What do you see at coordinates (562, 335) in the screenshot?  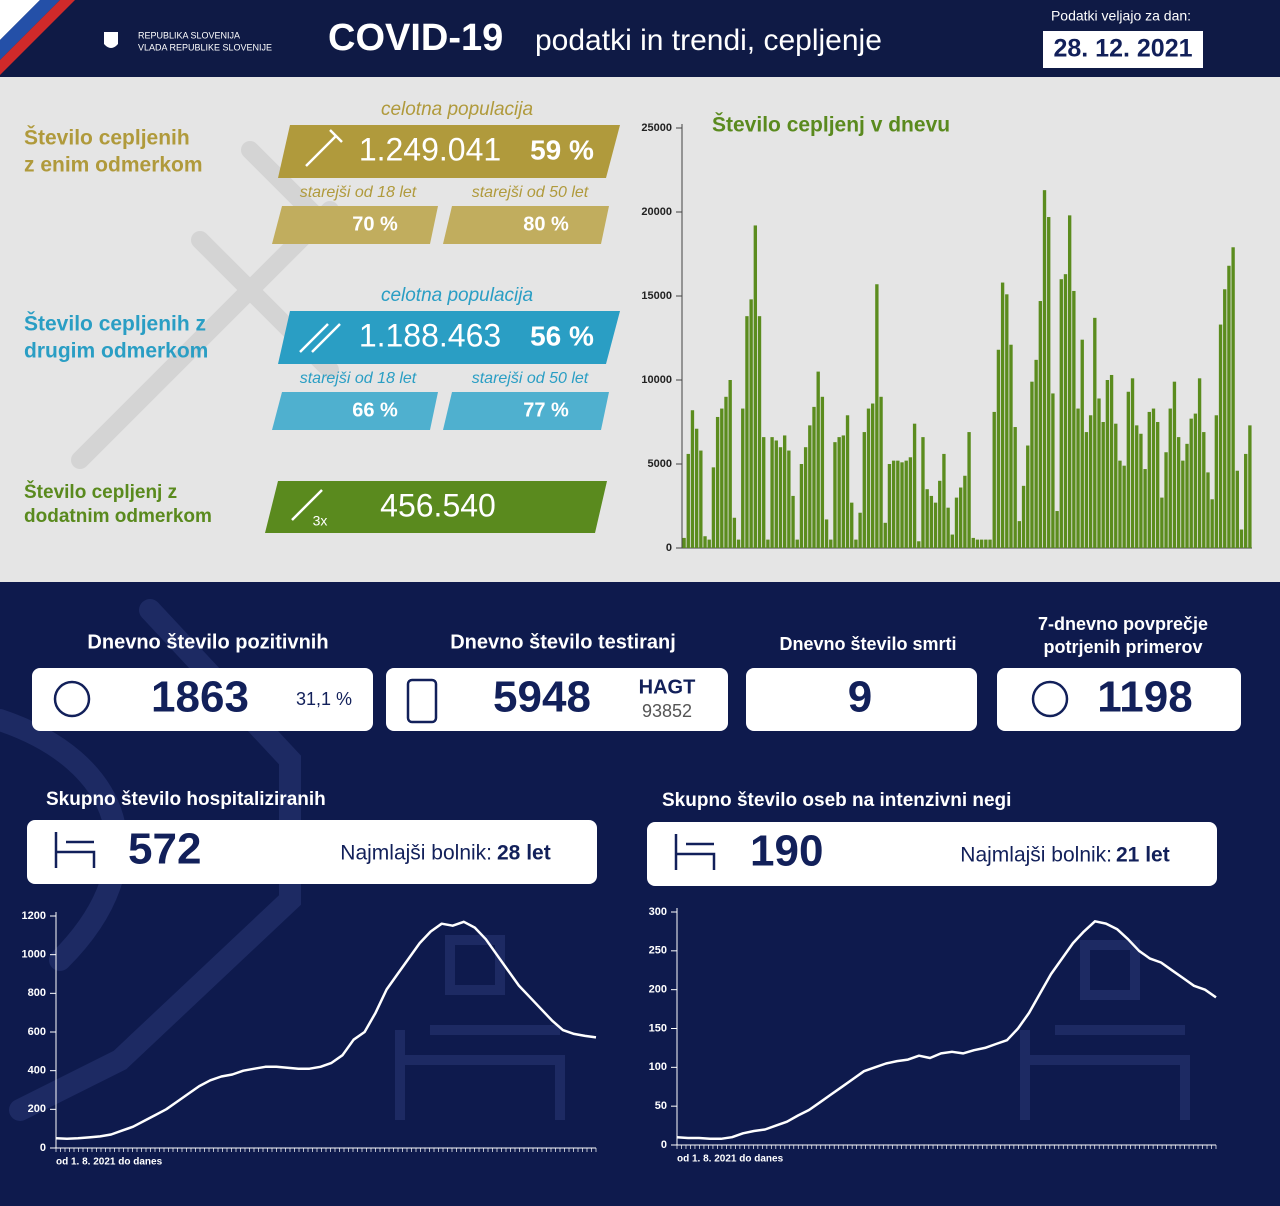 I see `total-pct: 56 %` at bounding box center [562, 335].